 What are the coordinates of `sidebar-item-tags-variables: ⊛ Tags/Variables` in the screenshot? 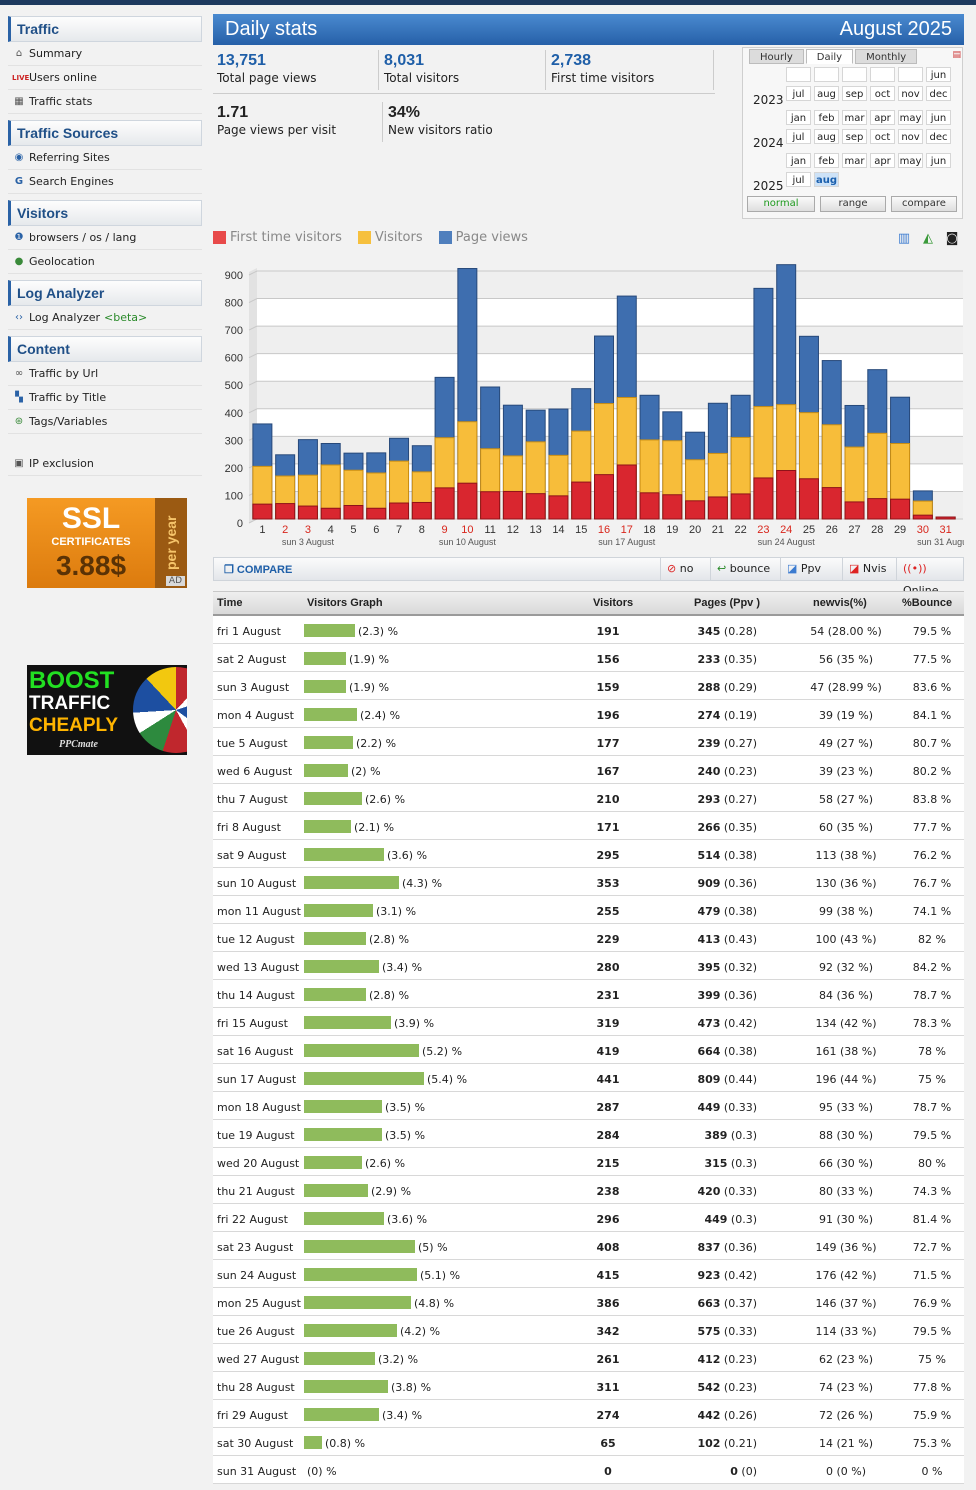 It's located at (105, 422).